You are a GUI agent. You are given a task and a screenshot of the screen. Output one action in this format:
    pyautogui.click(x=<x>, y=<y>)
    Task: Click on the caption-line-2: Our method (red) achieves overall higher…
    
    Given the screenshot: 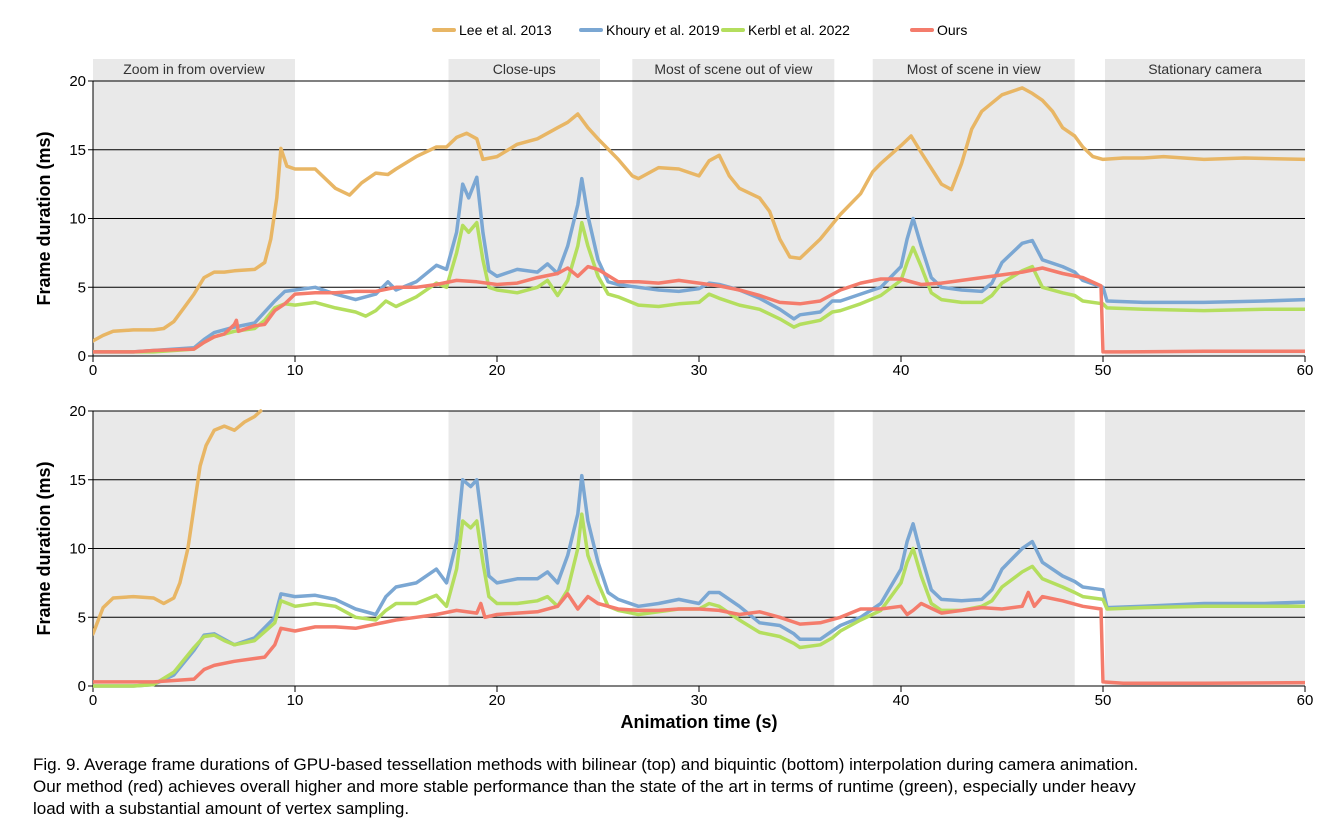 What is the action you would take?
    pyautogui.click(x=584, y=786)
    